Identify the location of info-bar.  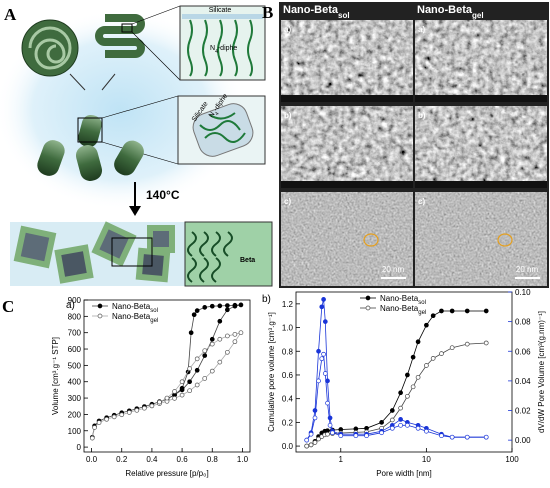
(347, 98).